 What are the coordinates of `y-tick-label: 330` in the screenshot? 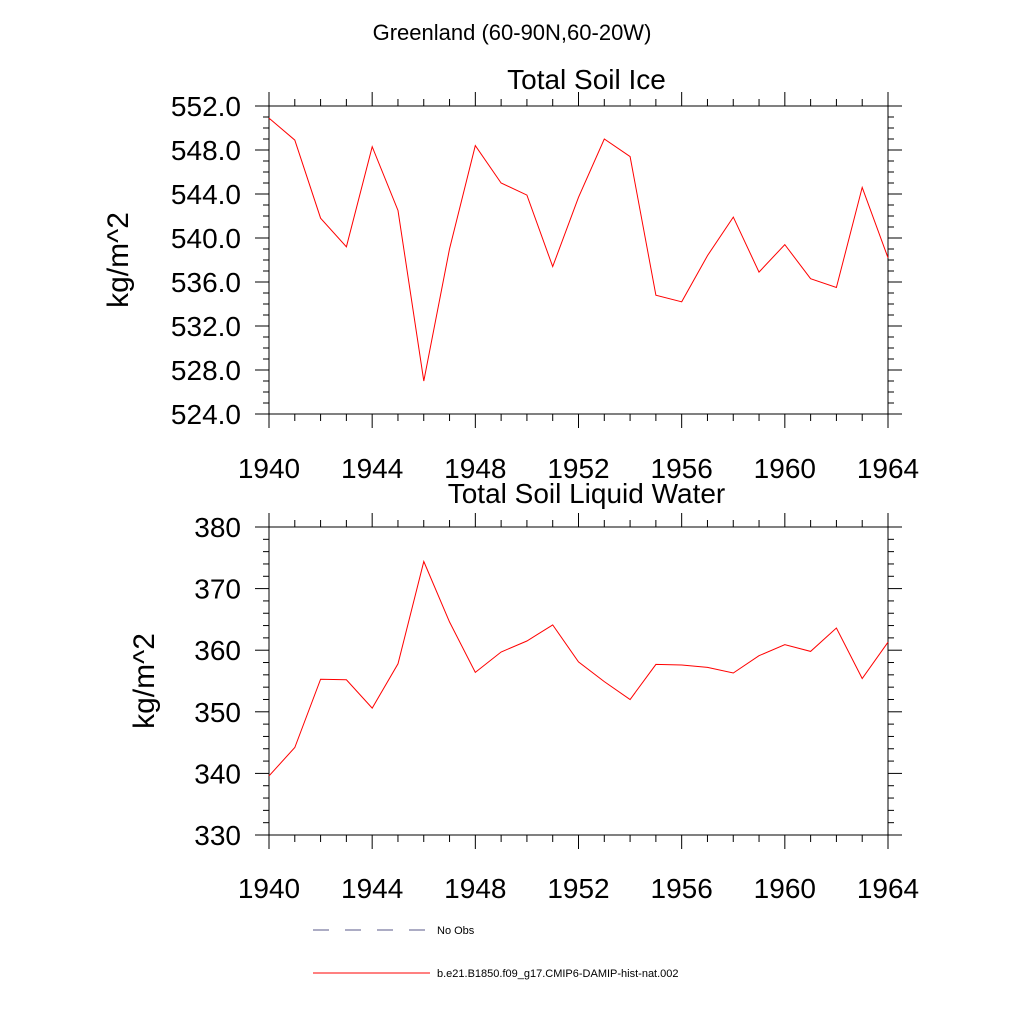 It's located at (217, 835).